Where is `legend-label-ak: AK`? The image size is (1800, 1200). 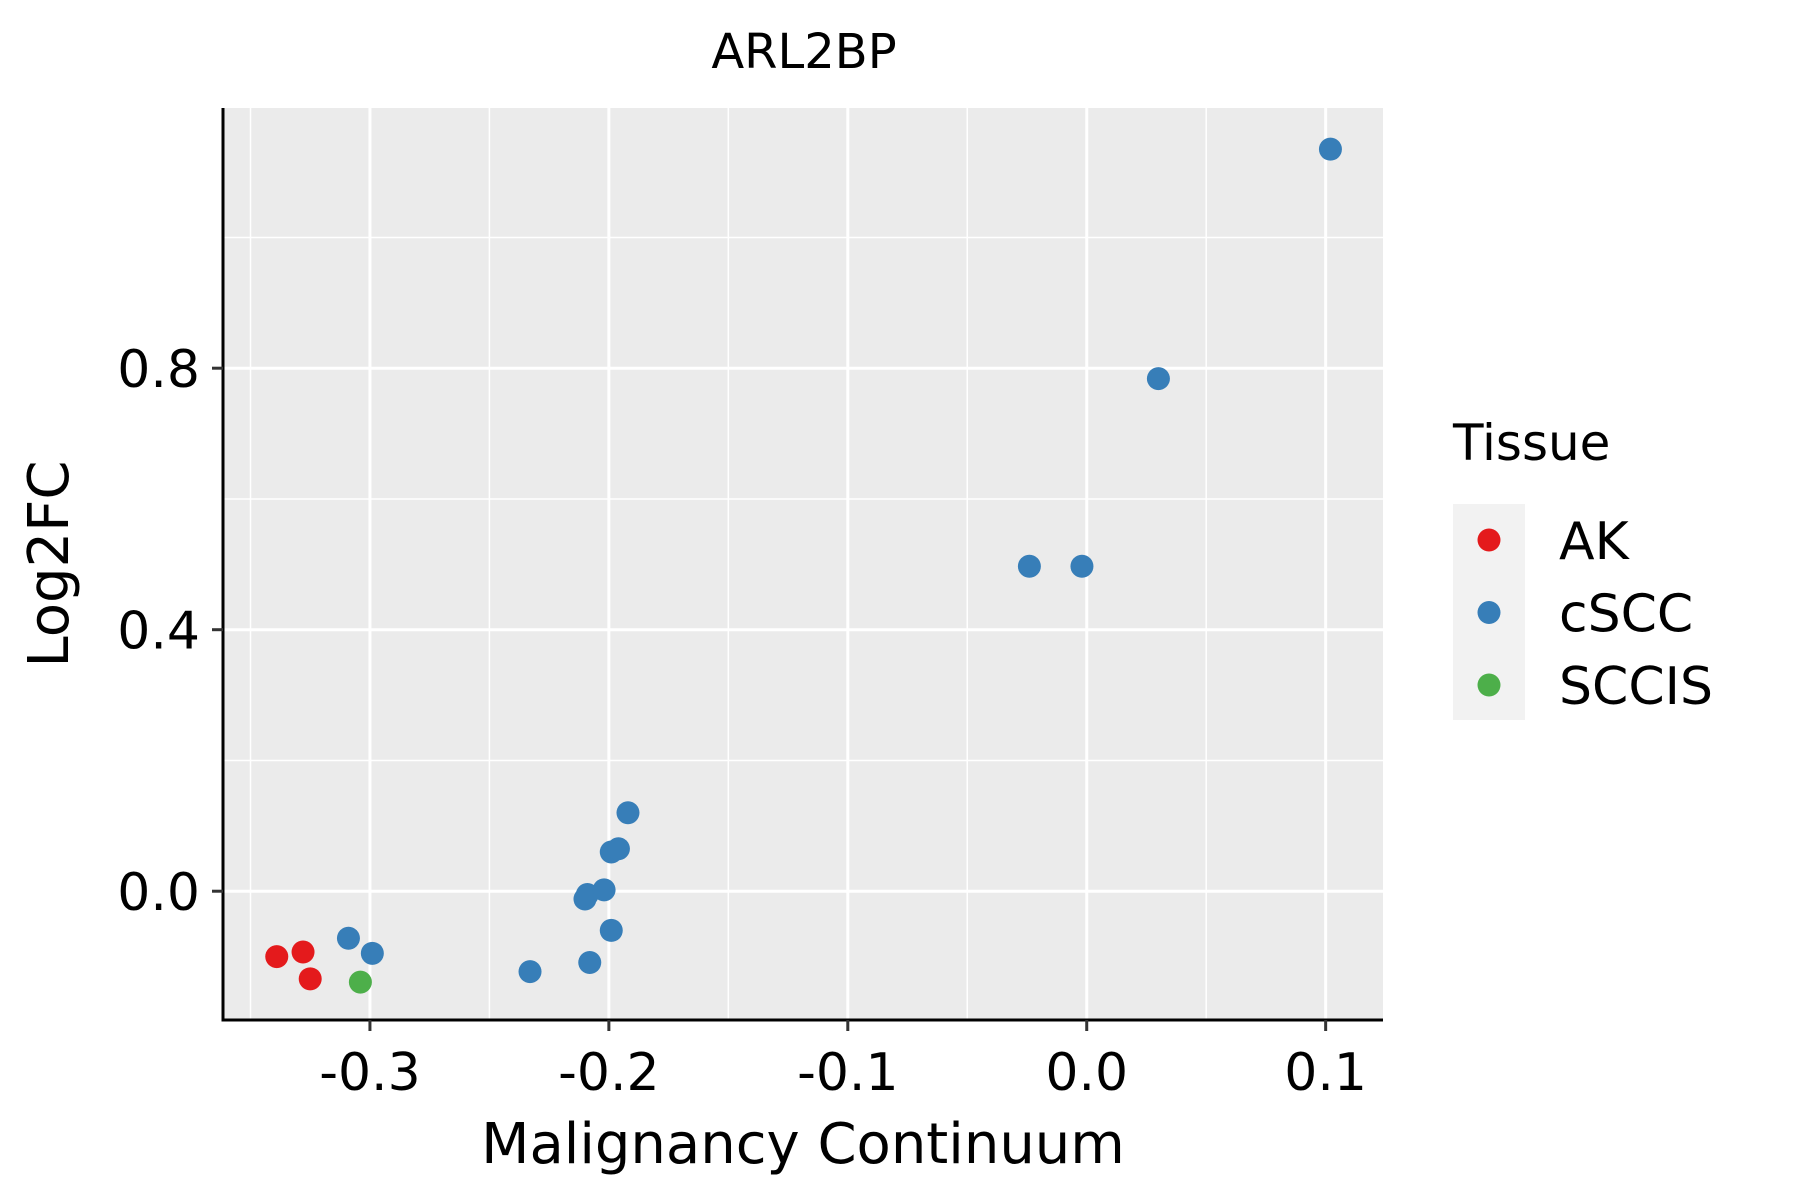 legend-label-ak: AK is located at coordinates (1595, 542).